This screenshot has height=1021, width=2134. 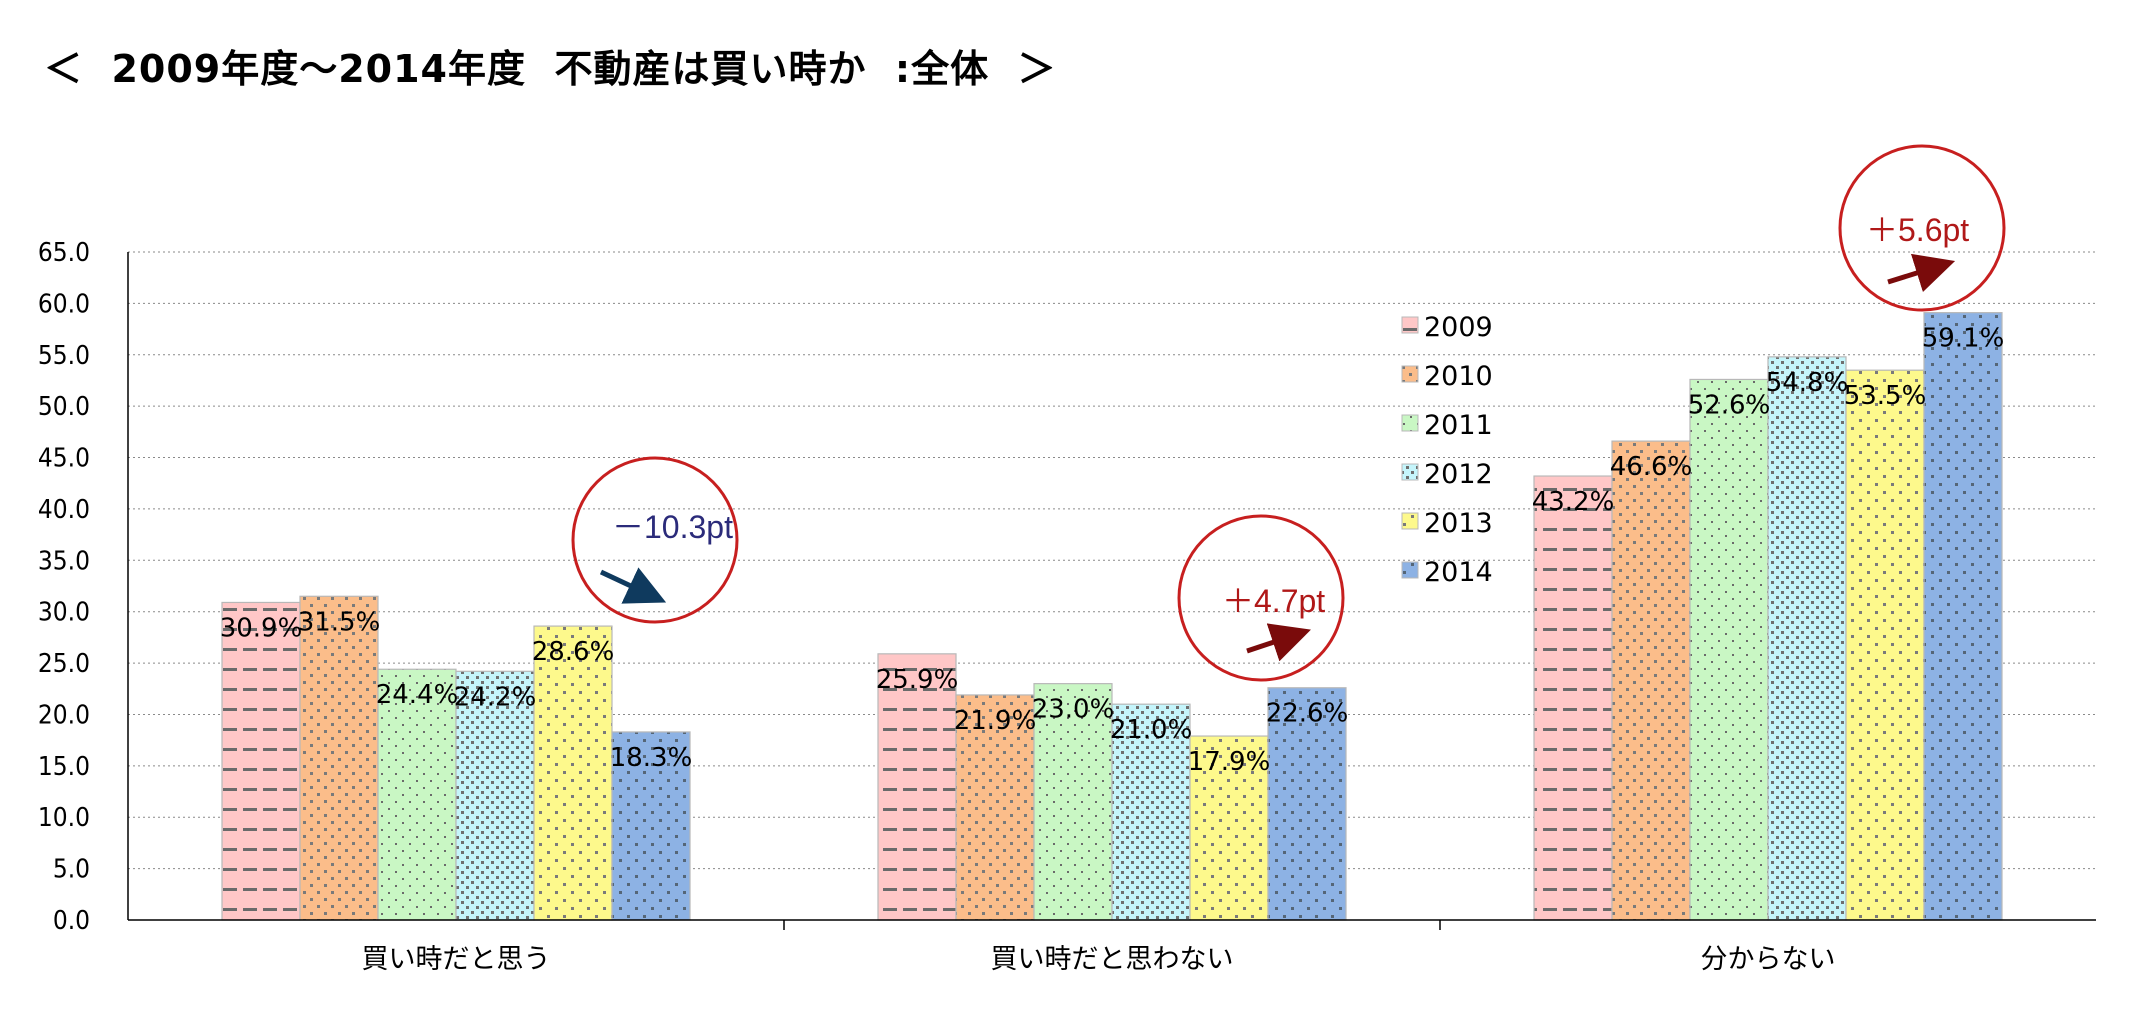 I want to click on legend-swatch-2012, so click(x=1410, y=472).